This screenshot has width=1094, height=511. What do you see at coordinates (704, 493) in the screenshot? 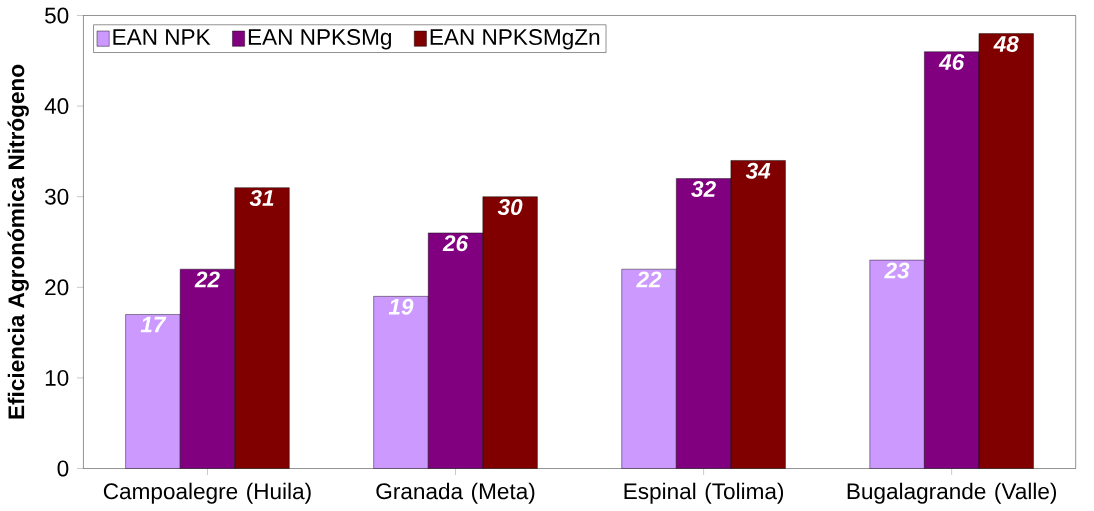
I see `x-tick-label: Espinal (Tolima)` at bounding box center [704, 493].